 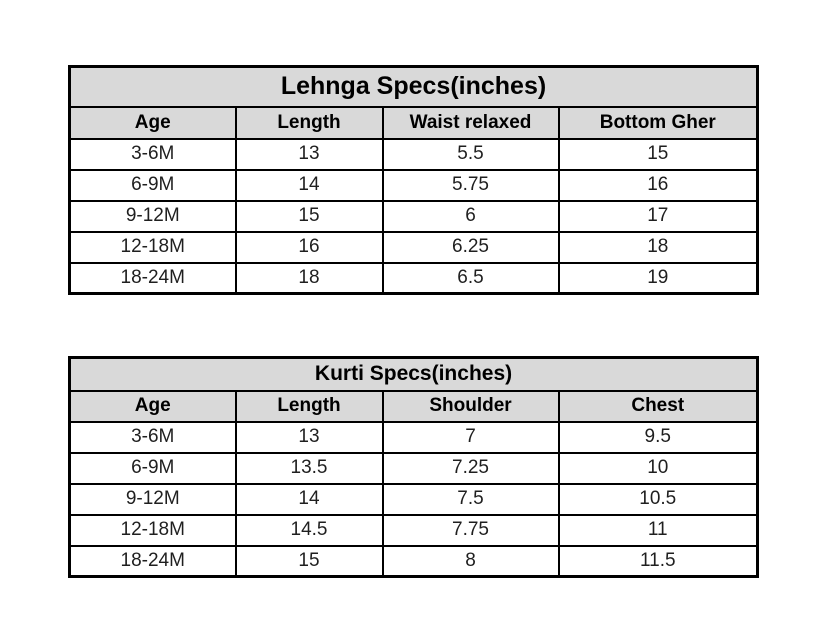 I want to click on table-row: 9-12M 15 6 17, so click(x=413, y=216).